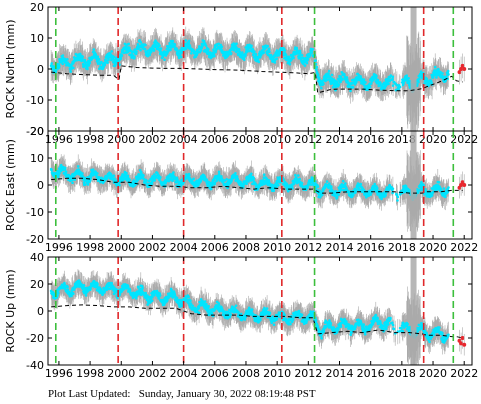  Describe the element at coordinates (257, 79) in the screenshot. I see `model-line` at that location.